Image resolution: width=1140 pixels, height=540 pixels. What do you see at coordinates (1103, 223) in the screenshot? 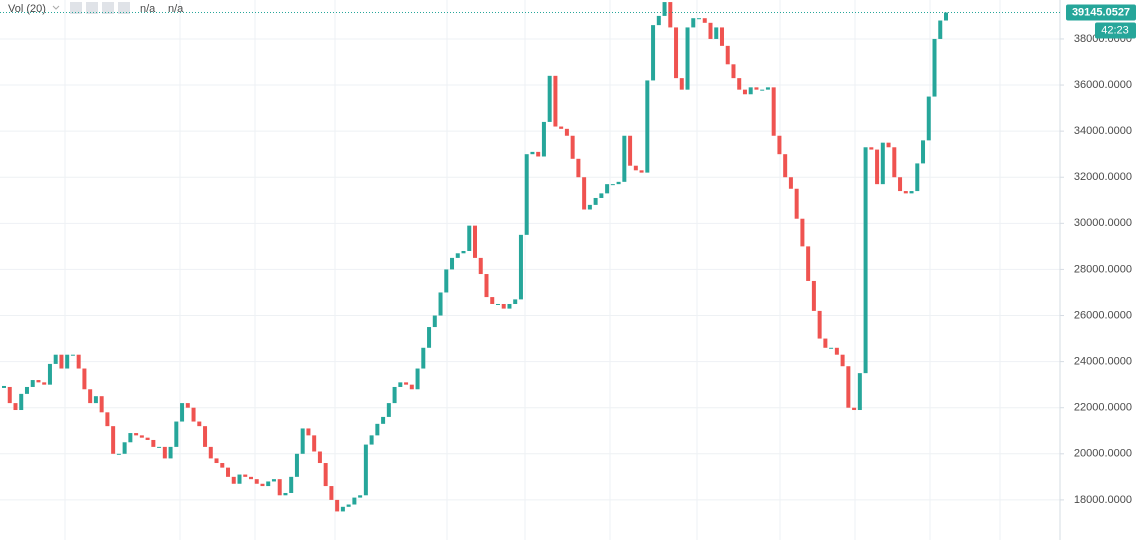
I see `y-tick-label: 30000.0000` at bounding box center [1103, 223].